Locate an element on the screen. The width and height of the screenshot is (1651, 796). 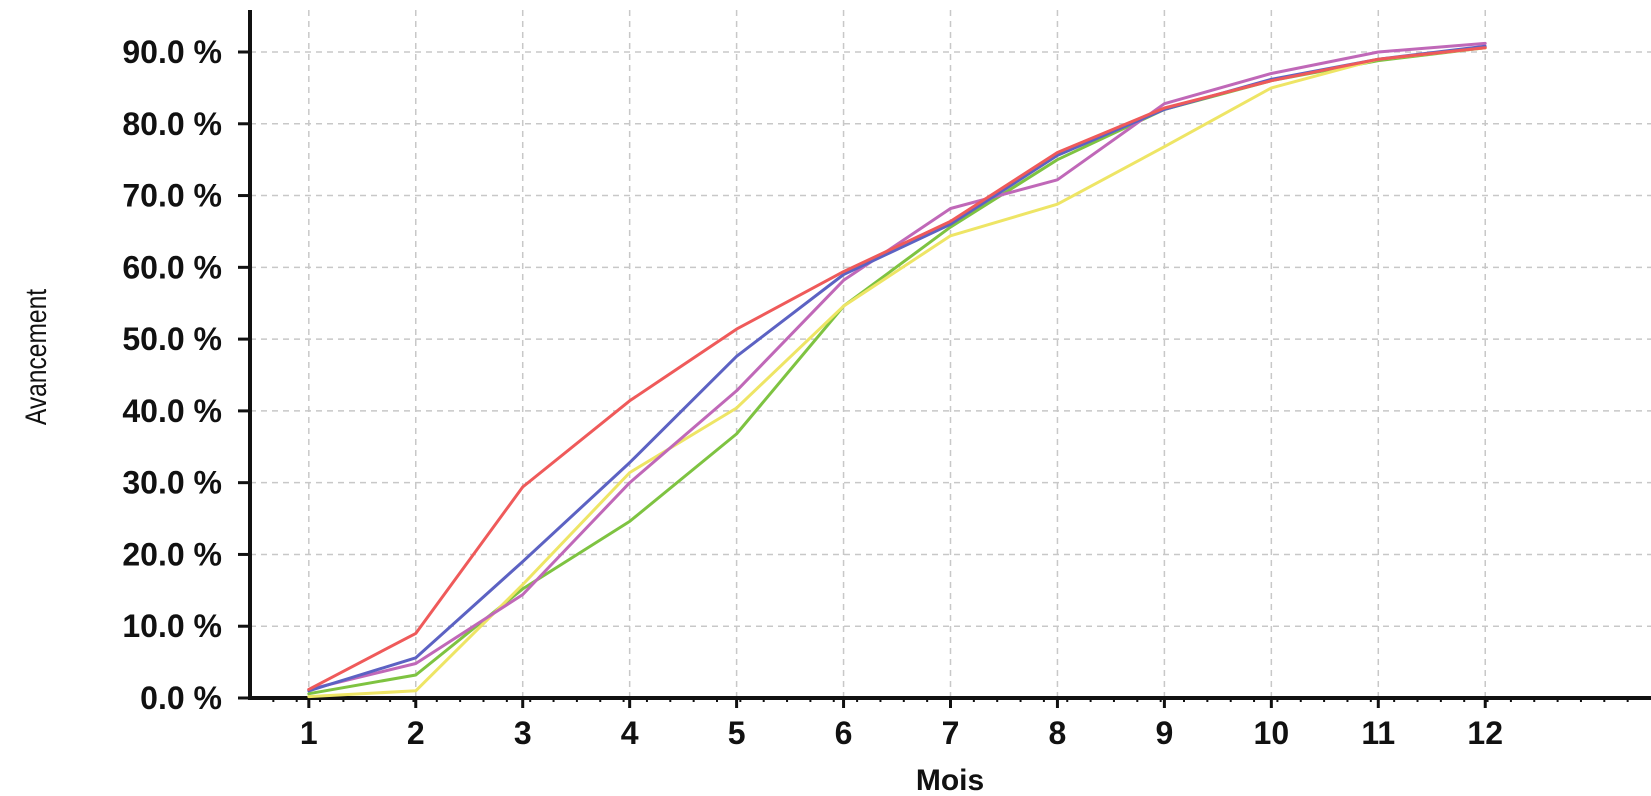
x-tick-label: 5 is located at coordinates (737, 733).